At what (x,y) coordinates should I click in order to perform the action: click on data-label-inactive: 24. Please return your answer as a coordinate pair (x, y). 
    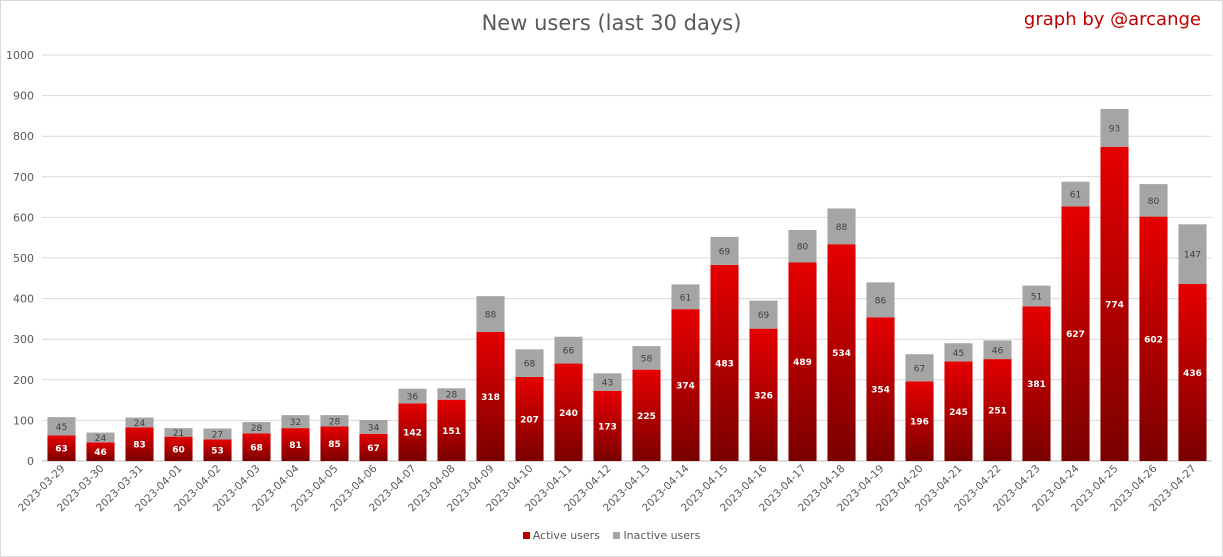
    Looking at the image, I should click on (140, 424).